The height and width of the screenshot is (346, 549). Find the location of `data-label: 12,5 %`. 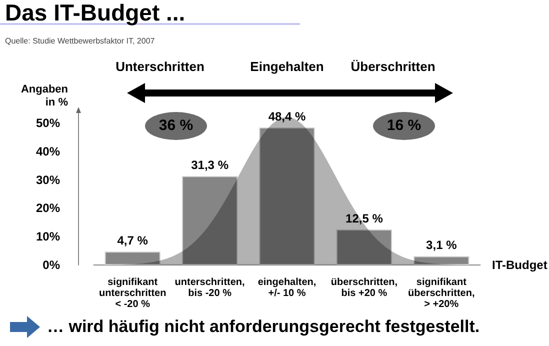

data-label: 12,5 % is located at coordinates (365, 219).